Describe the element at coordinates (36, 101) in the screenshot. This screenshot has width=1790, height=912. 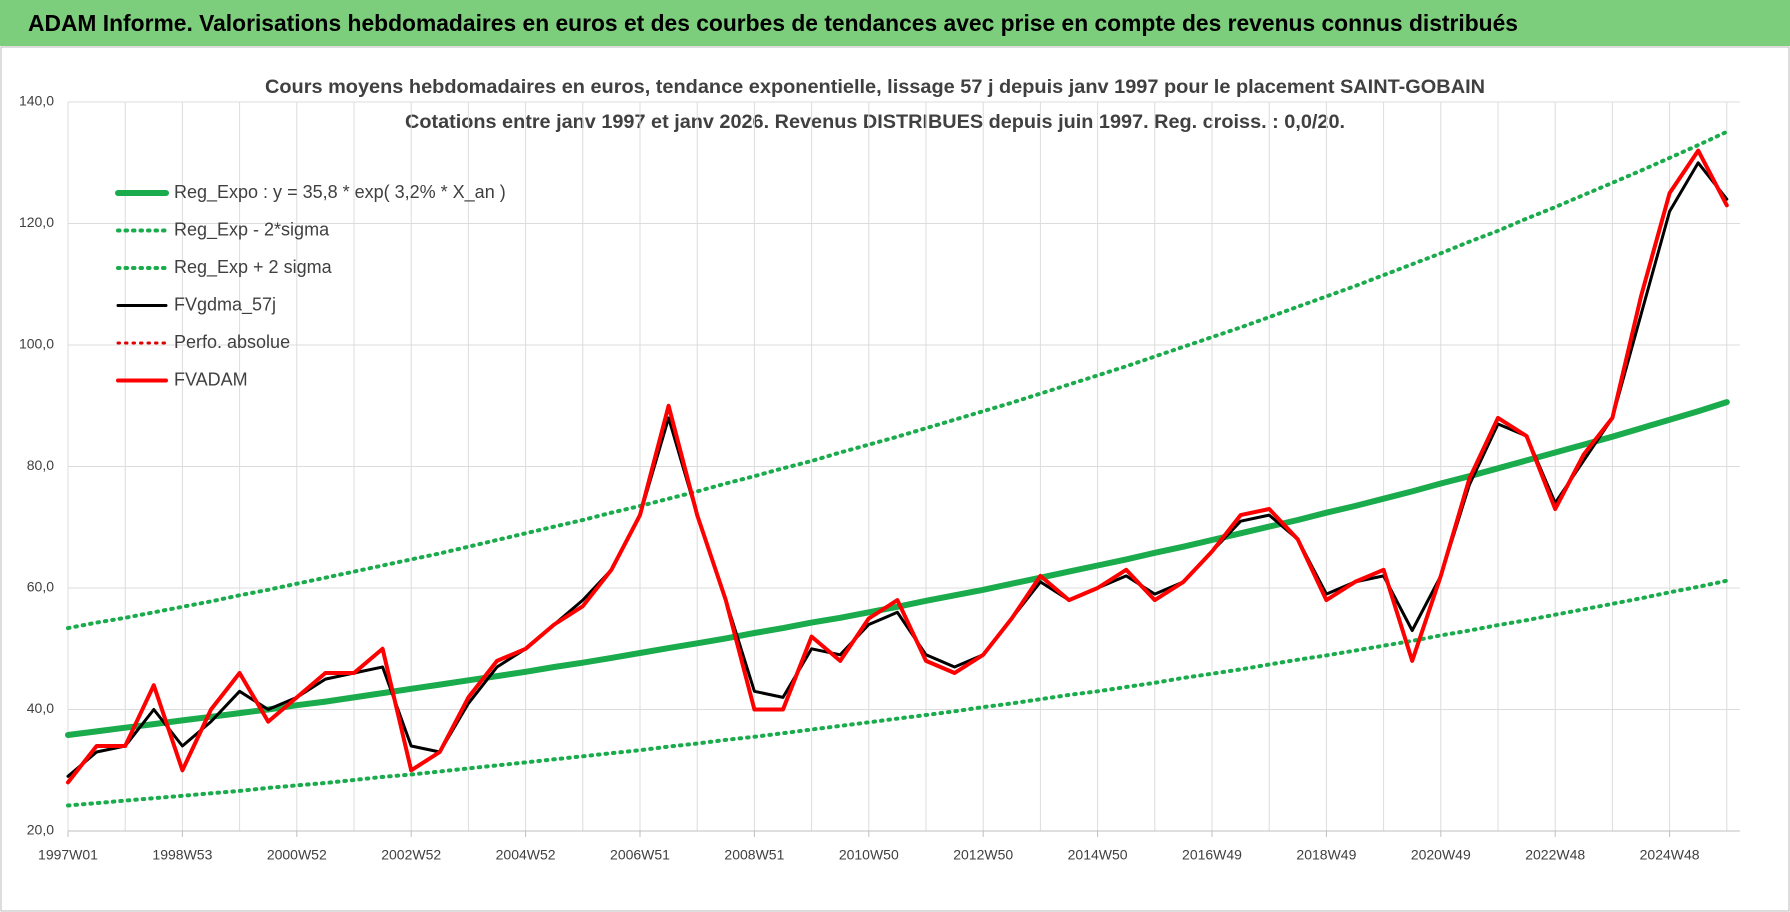
I see `y-tick-label: 140,0` at that location.